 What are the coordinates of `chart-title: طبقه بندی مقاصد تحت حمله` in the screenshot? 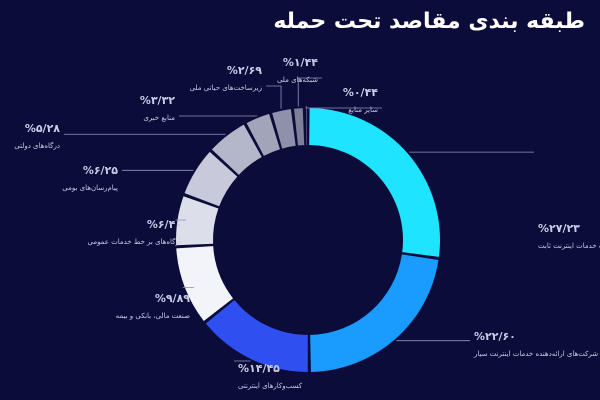 It's located at (429, 21).